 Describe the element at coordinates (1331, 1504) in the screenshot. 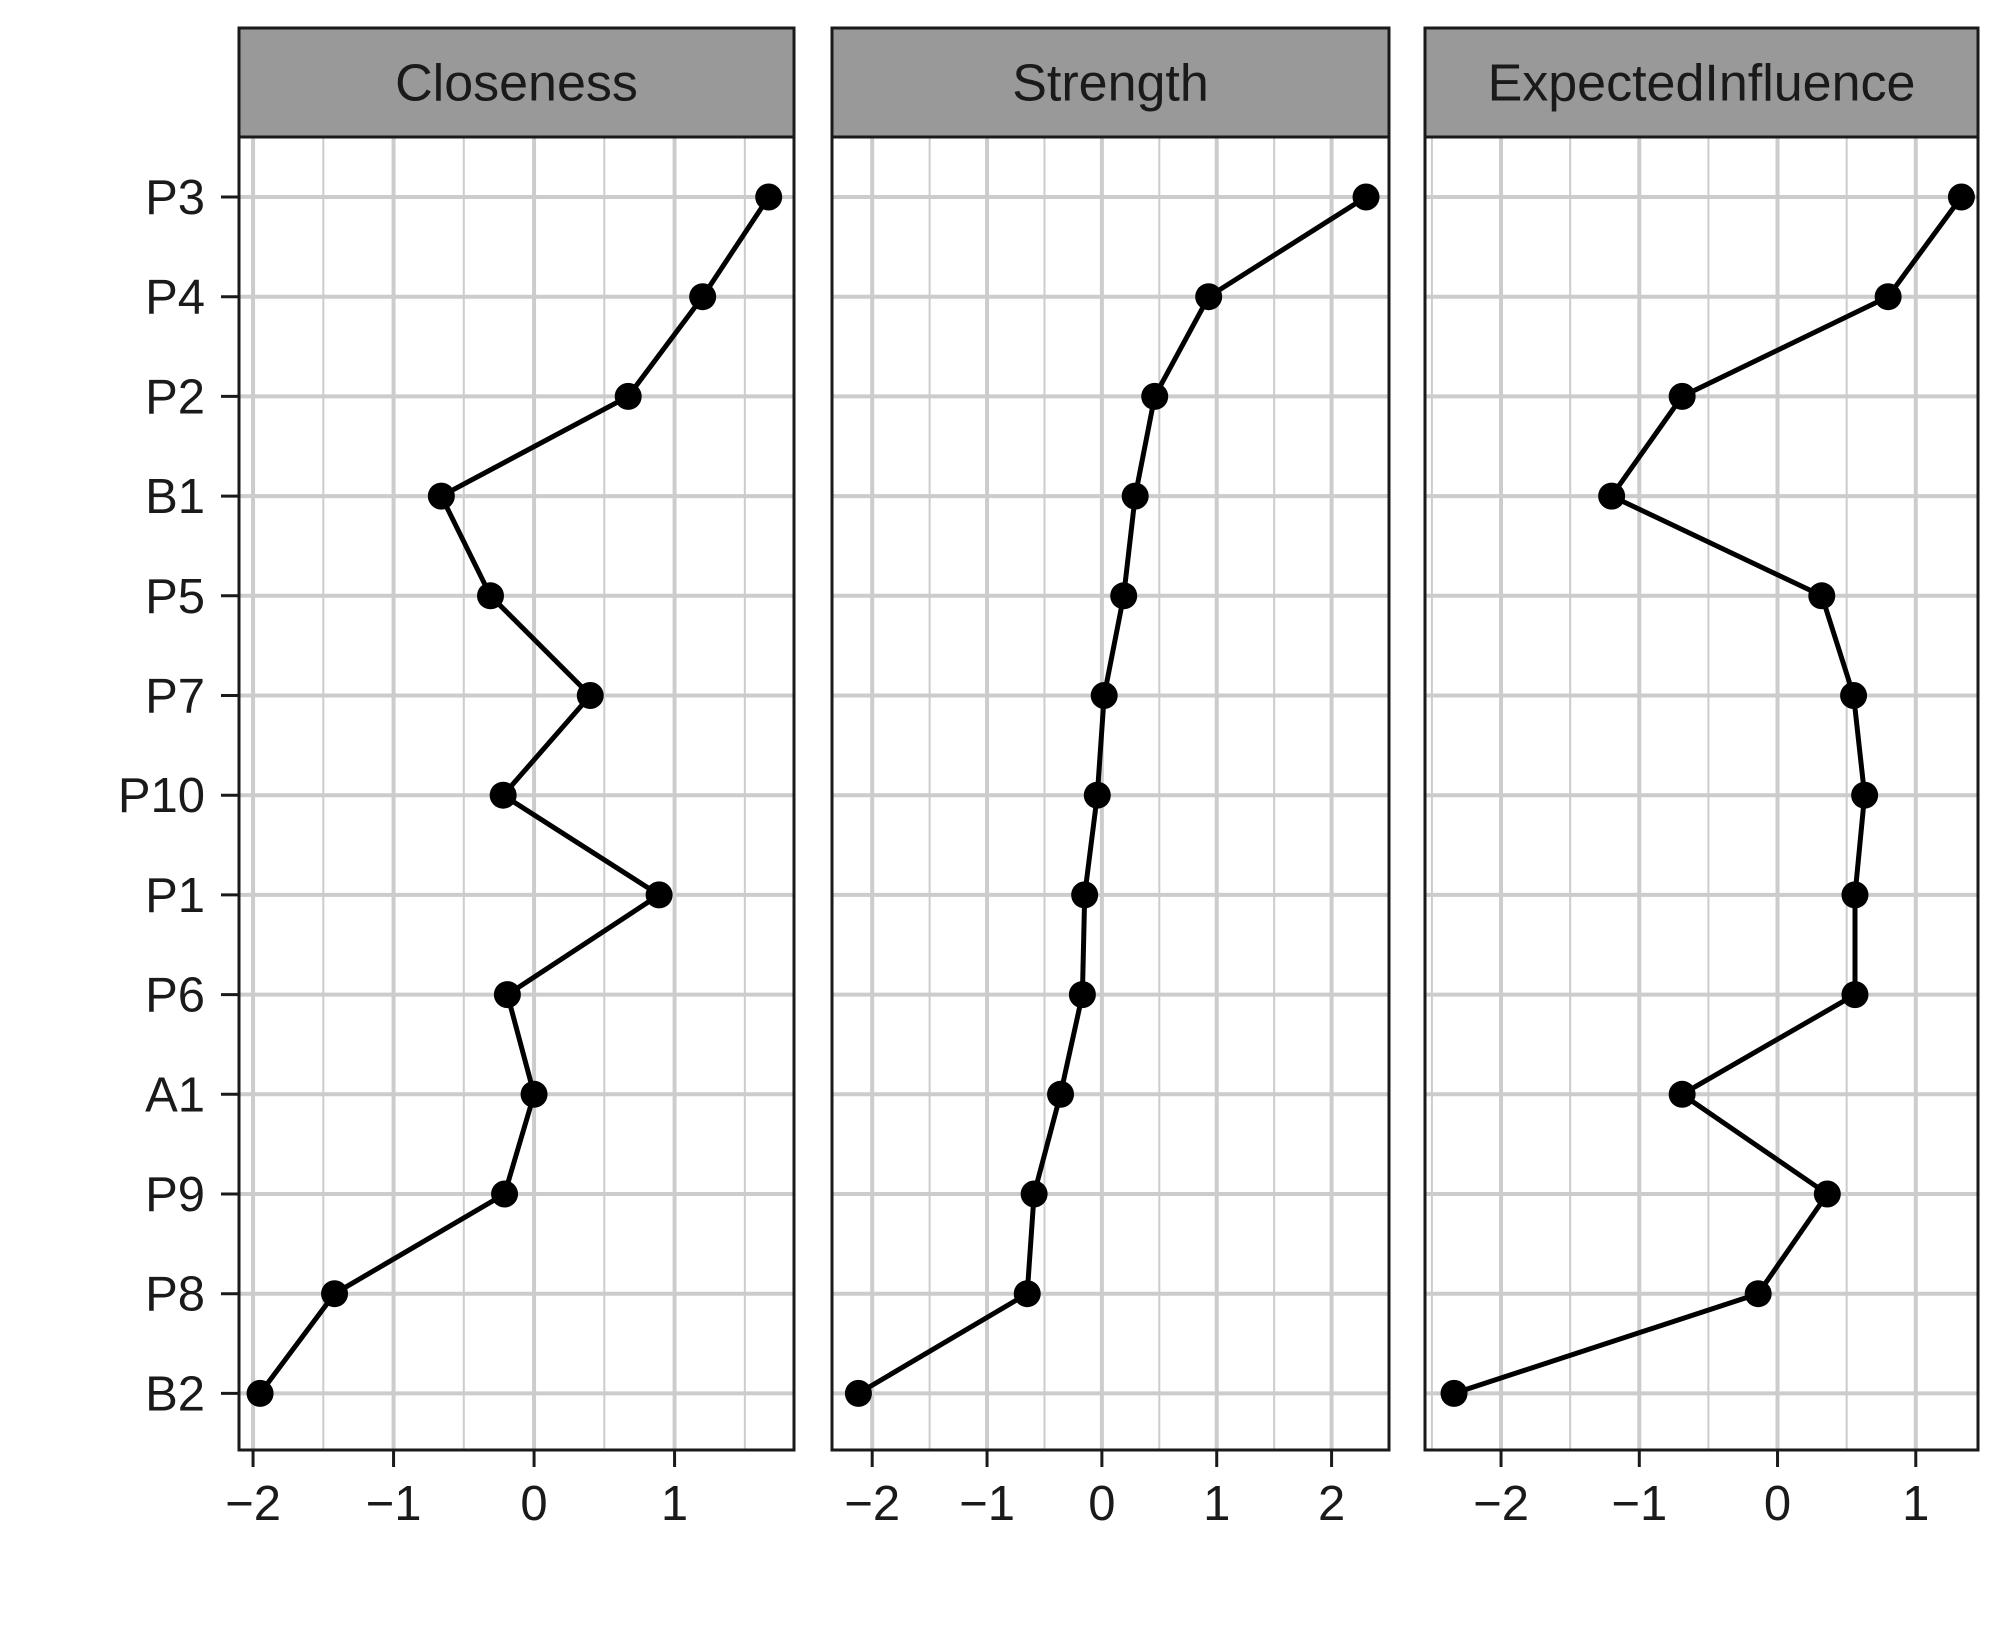

I see `x-tick-label: 2` at that location.